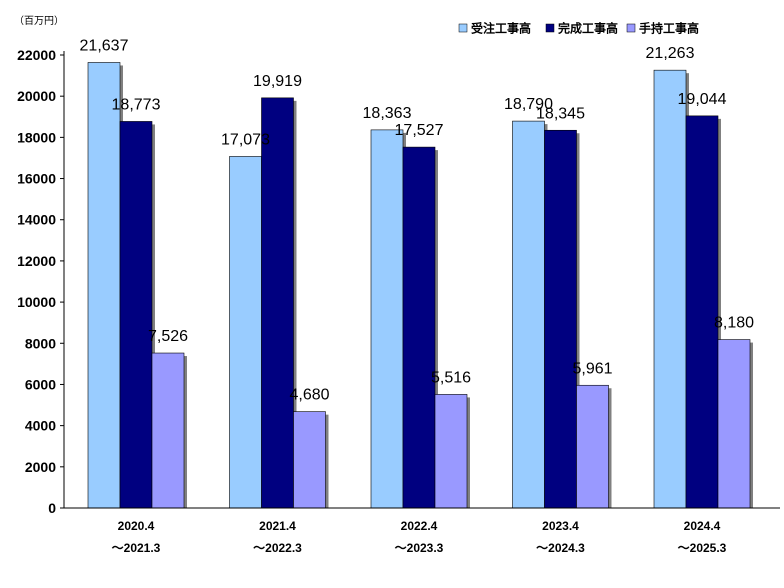 The width and height of the screenshot is (784, 588). Describe the element at coordinates (387, 113) in the screenshot. I see `value-label: 18,363` at that location.